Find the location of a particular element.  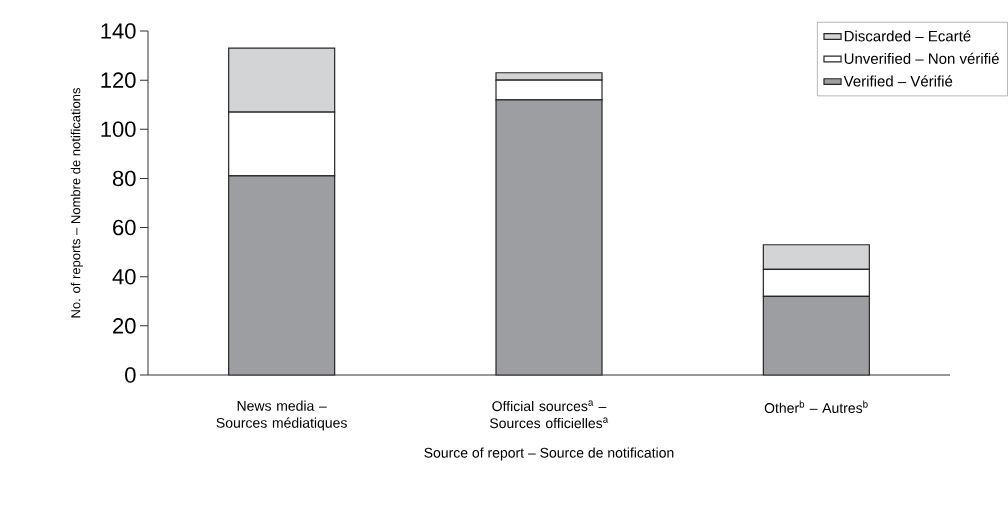

x-tick-label: Official sources$^{a}$ – Sources officielles$^{a}$ is located at coordinates (549, 414).